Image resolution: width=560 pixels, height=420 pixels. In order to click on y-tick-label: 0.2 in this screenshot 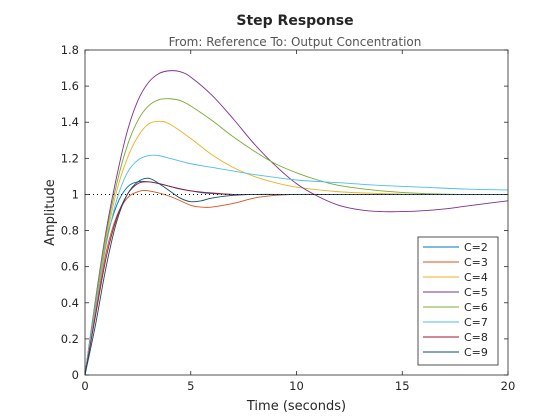, I will do `click(70, 339)`.